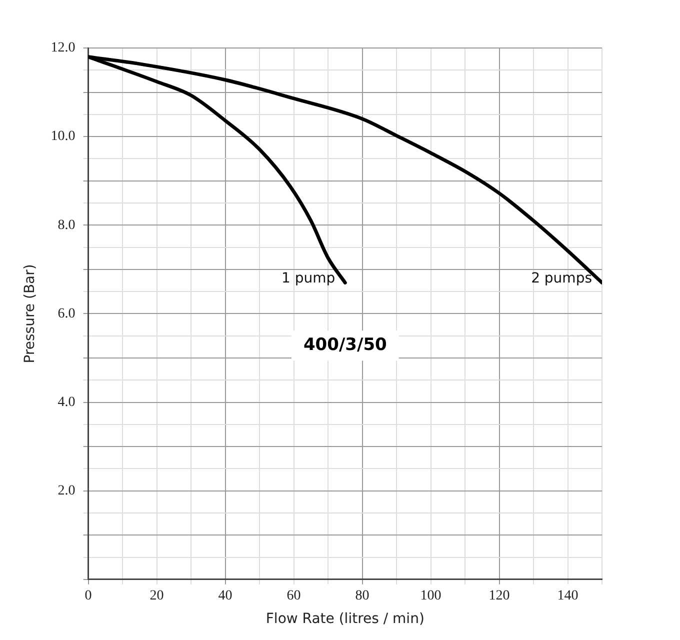 This screenshot has width=680, height=640. Describe the element at coordinates (308, 278) in the screenshot. I see `series-label: 1 pump` at that location.